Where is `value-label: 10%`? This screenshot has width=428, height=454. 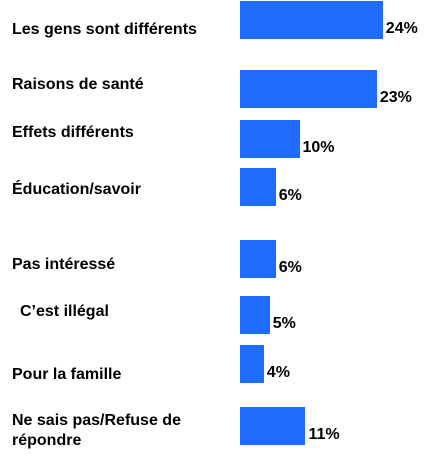 value-label: 10% is located at coordinates (318, 147).